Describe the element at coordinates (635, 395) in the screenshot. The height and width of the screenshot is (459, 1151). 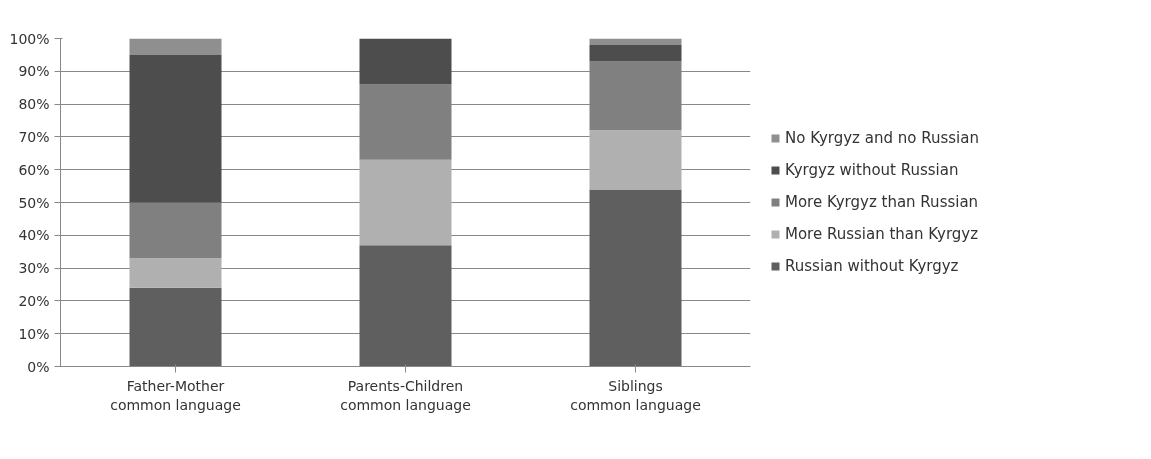
I see `x-tick-label: Siblings common language` at that location.